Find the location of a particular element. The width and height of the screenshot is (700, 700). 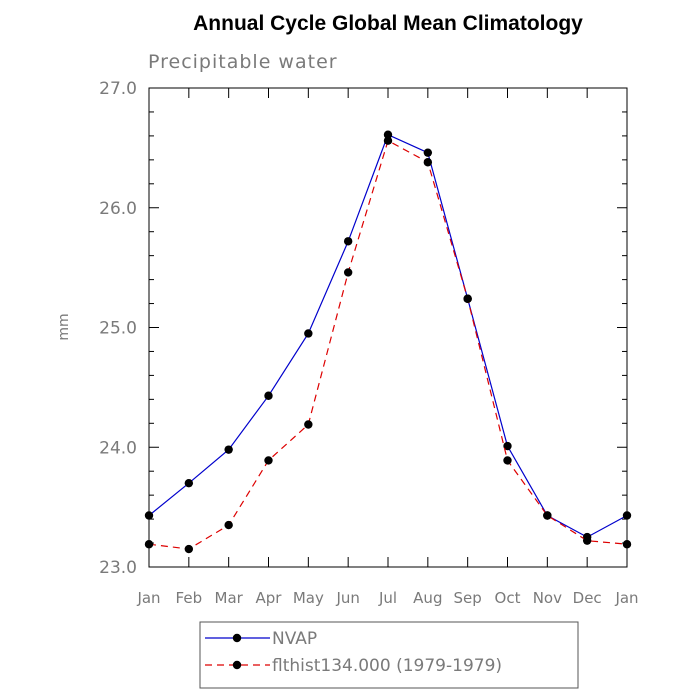

y-tick-label: 27.0 is located at coordinates (118, 89).